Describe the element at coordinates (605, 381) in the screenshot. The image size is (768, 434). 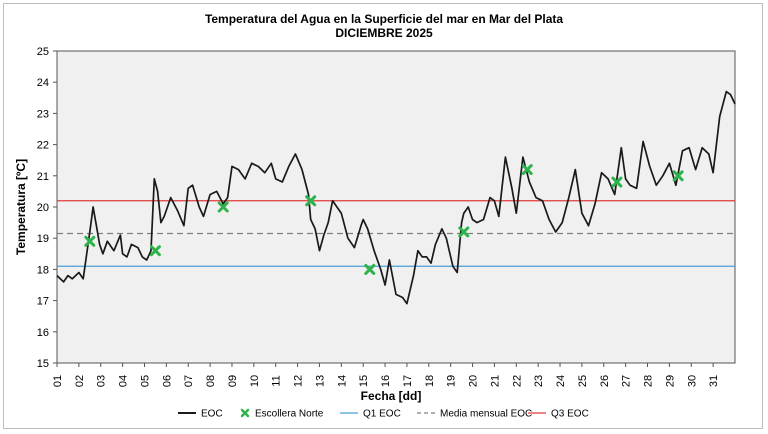
I see `x-tick-label: 26` at that location.